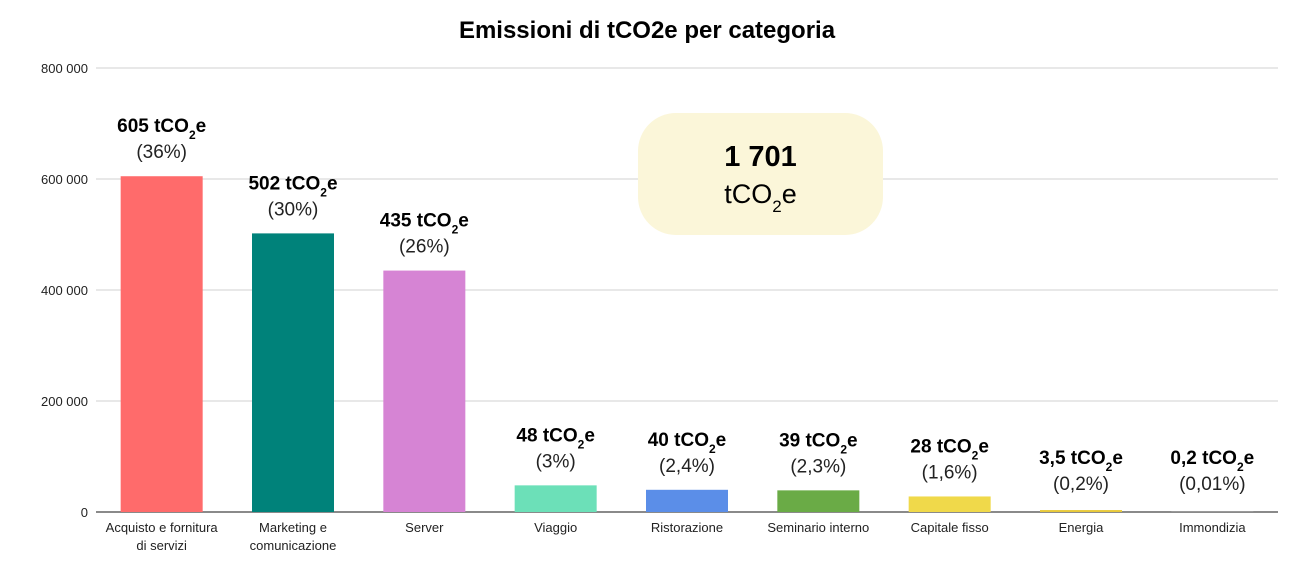  What do you see at coordinates (555, 438) in the screenshot?
I see `data-label-value: 48 tCO2e` at bounding box center [555, 438].